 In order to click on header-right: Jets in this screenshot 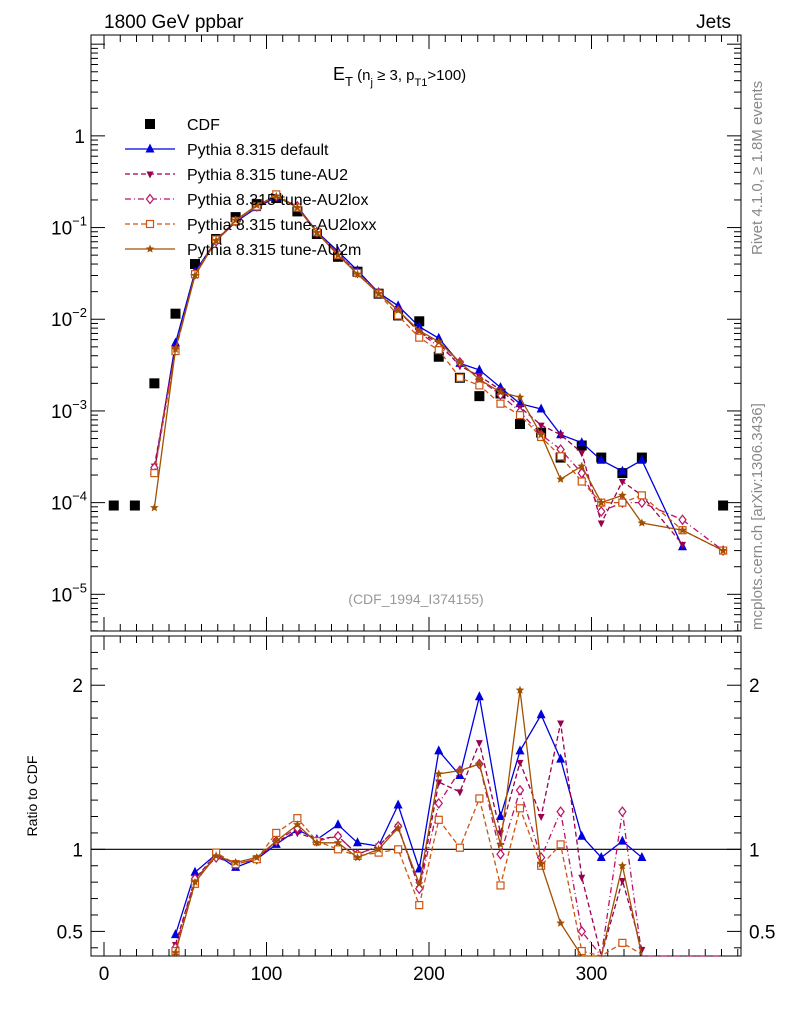, I will do `click(713, 22)`.